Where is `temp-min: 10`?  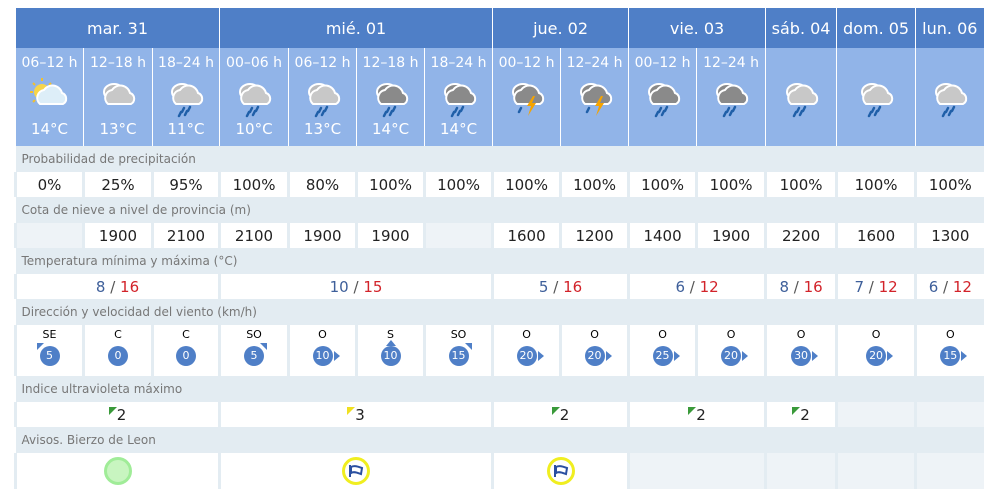
temp-min: 10 is located at coordinates (339, 286).